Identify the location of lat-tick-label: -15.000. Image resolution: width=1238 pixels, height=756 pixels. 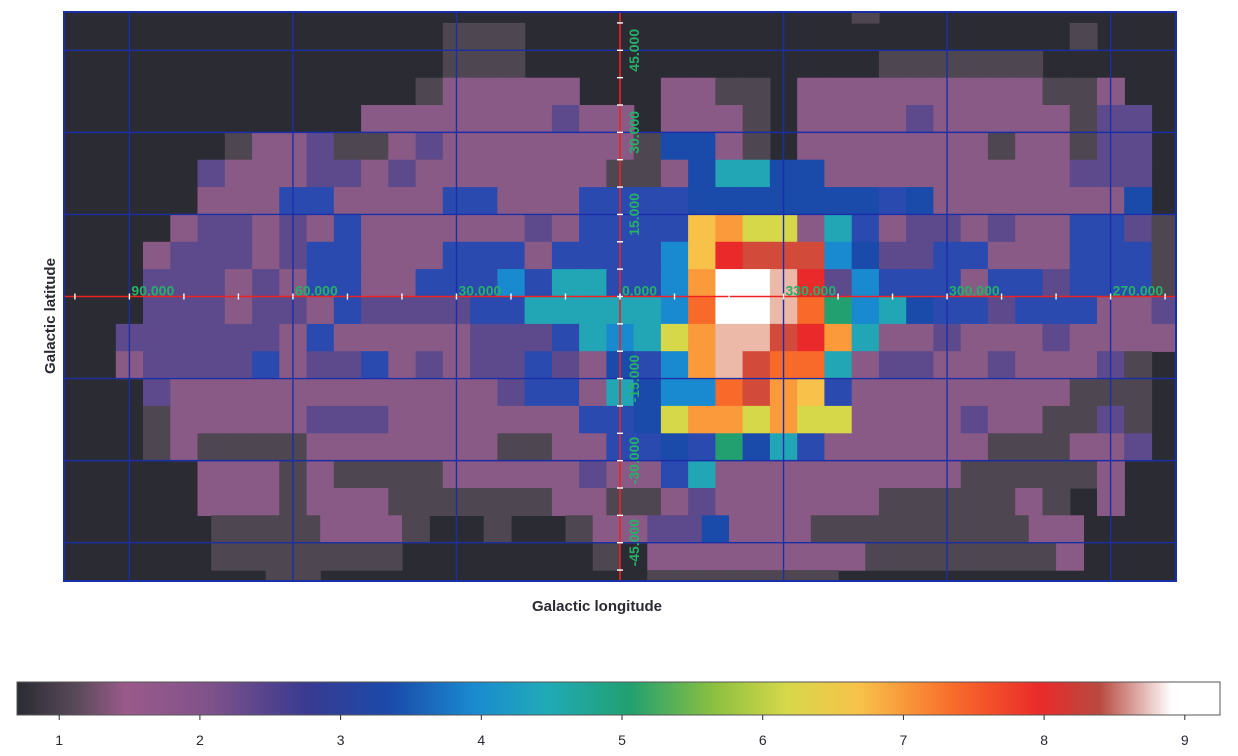
(634, 379).